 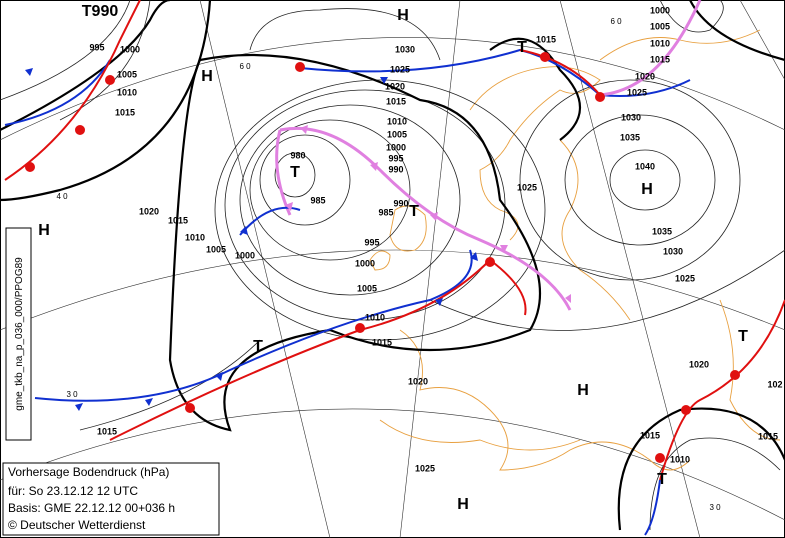 What do you see at coordinates (100, 11) in the screenshot?
I see `pressure-center: T990` at bounding box center [100, 11].